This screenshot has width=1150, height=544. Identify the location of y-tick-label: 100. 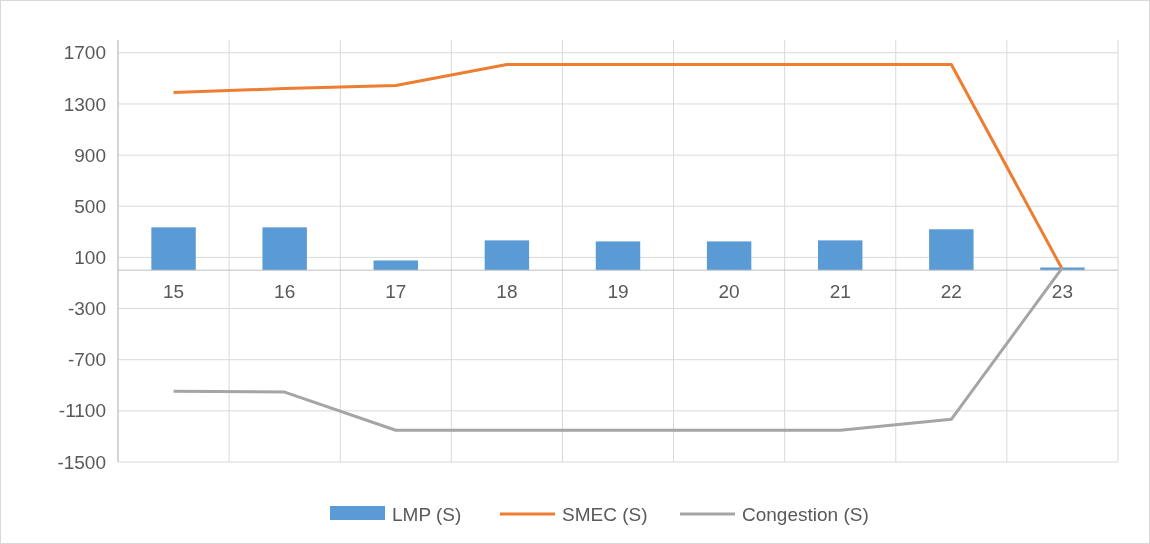
(90, 258).